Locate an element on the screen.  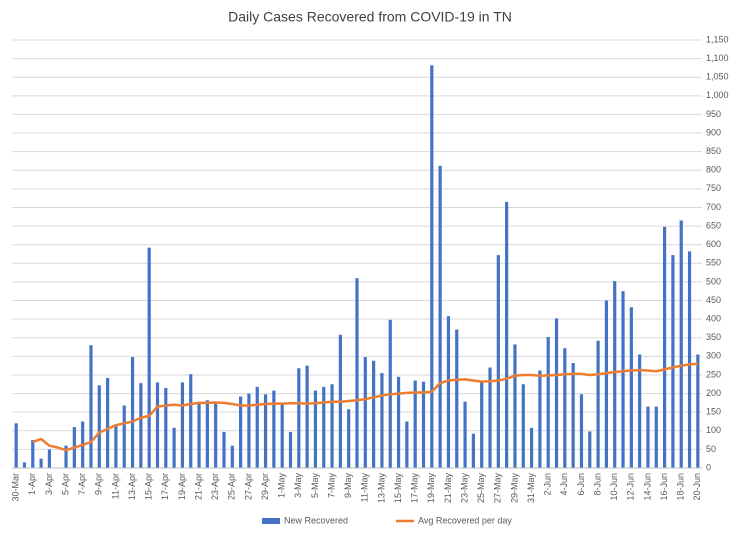
x-tick-label: 17-Apr is located at coordinates (165, 486).